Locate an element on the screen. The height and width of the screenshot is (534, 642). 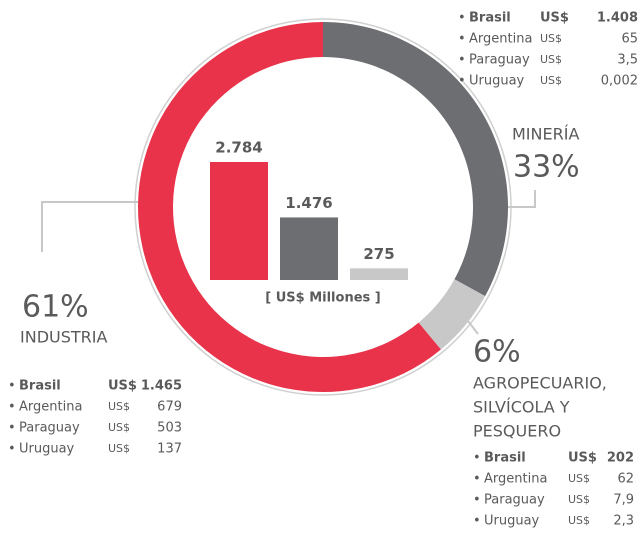
amount: 202 is located at coordinates (620, 458).